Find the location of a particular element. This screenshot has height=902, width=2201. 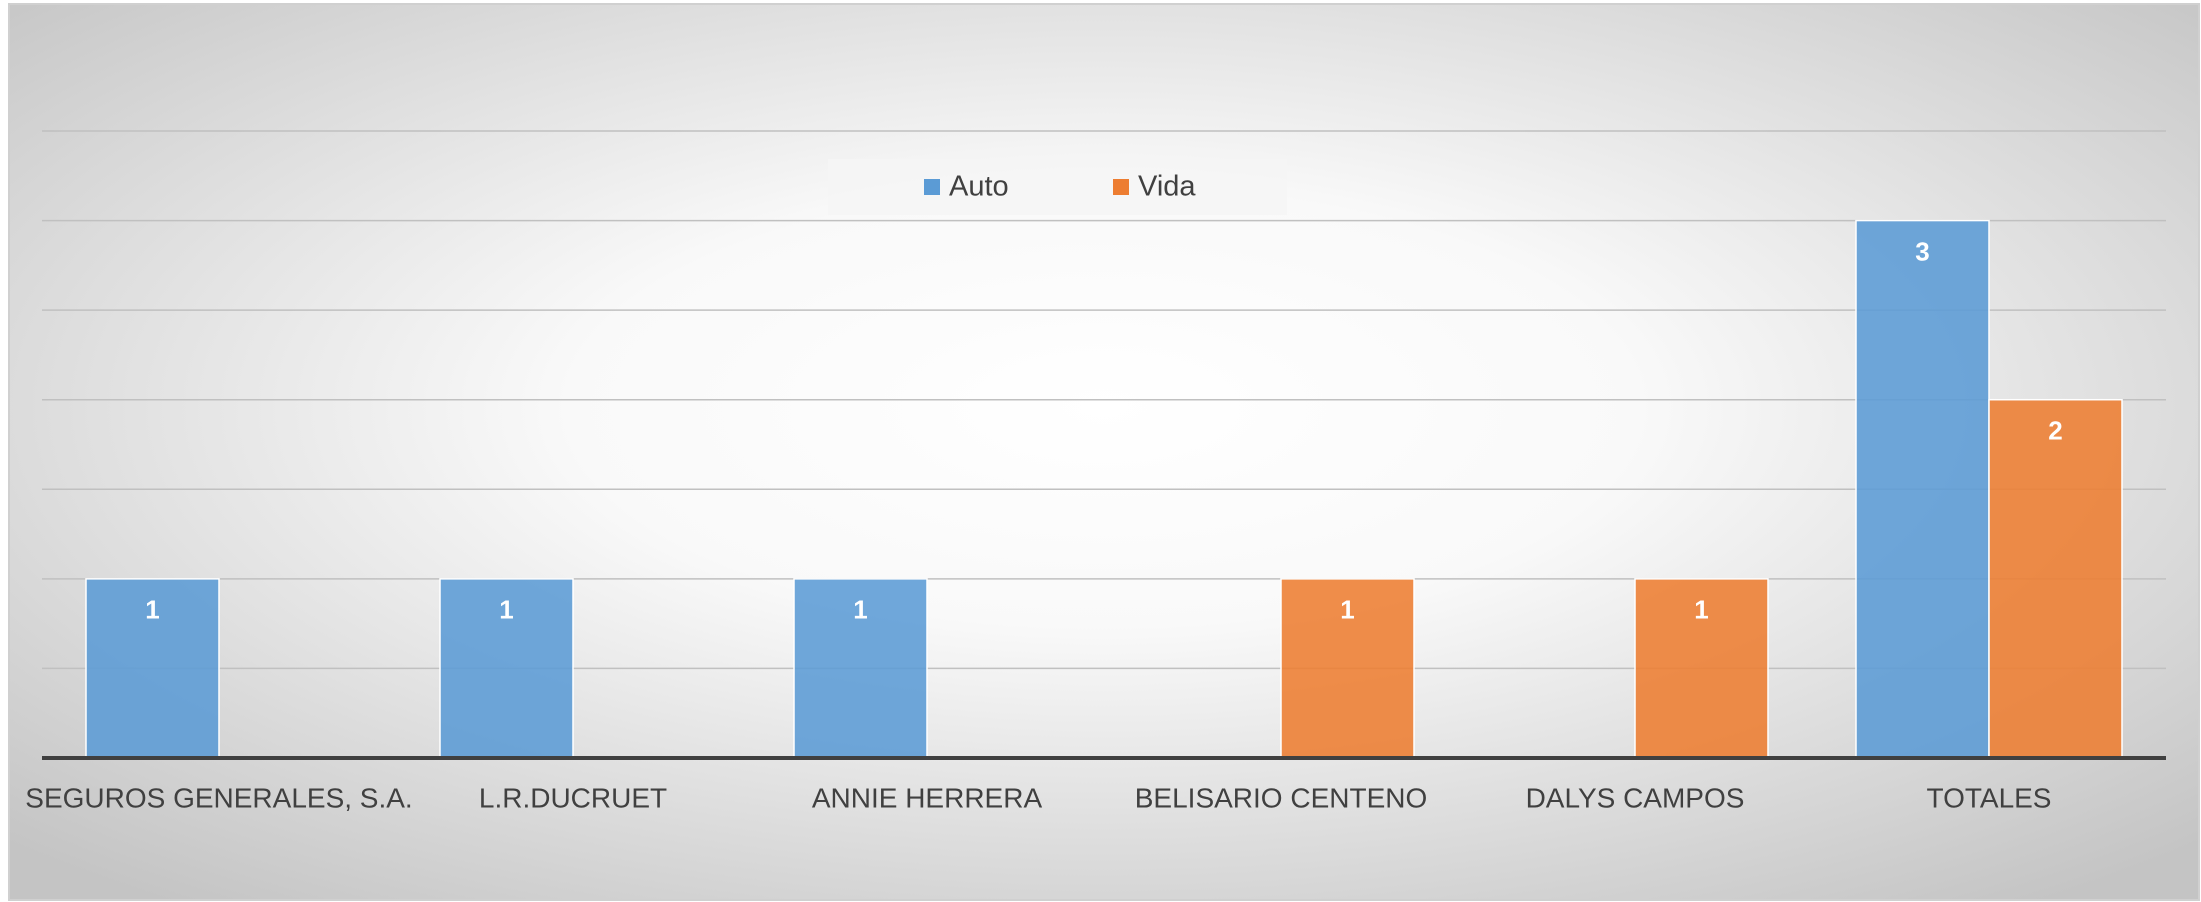

x-tick-label: DALYS CAMPOS is located at coordinates (1635, 797).